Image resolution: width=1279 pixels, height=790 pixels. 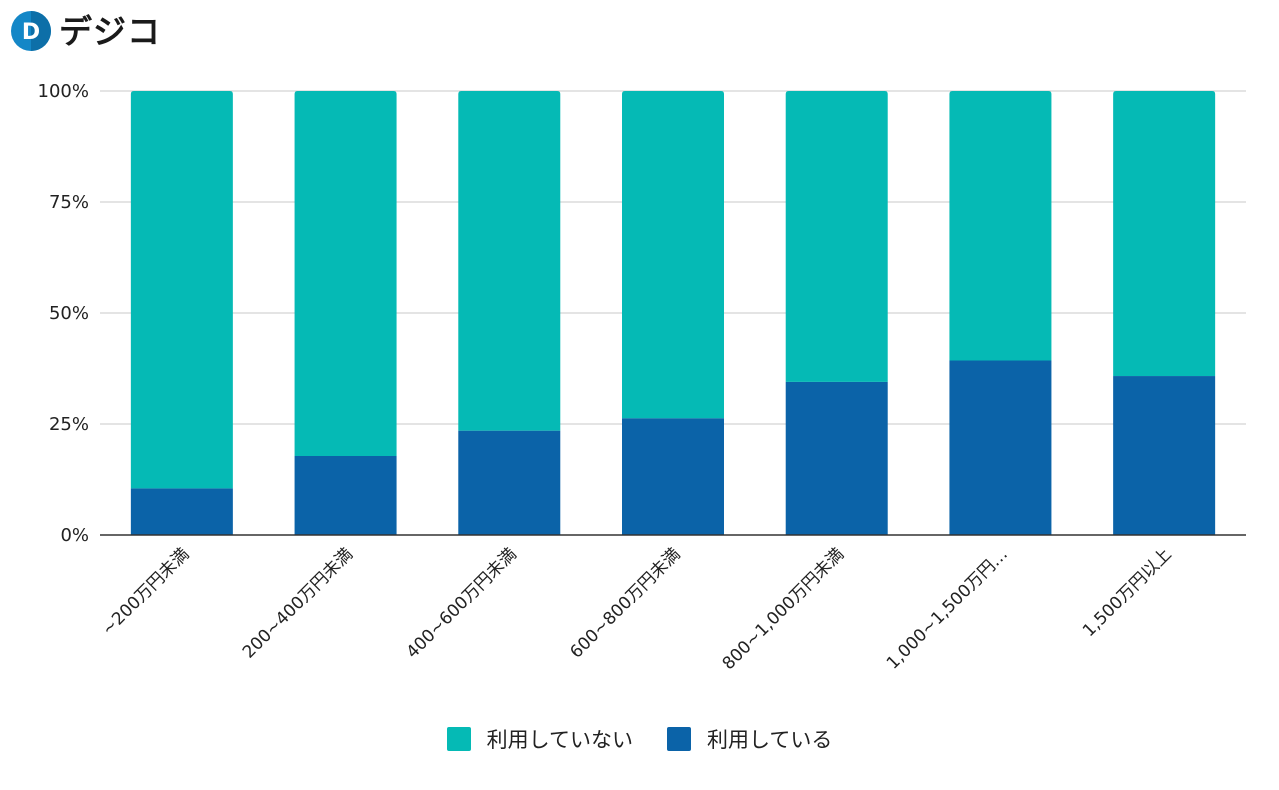 I want to click on x-tick-label: 800~1,000万円未満, so click(x=784, y=609).